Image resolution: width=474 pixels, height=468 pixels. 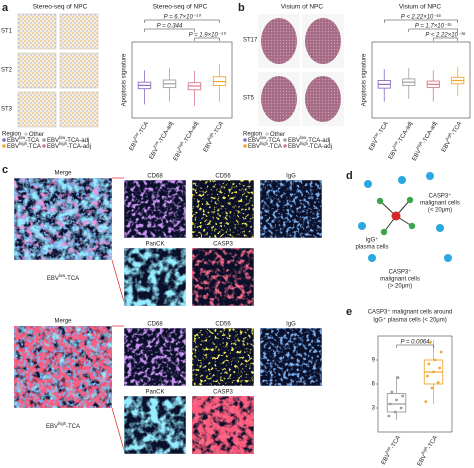 I want to click on legend-label: EBVlow-TCA, so click(x=23, y=139).